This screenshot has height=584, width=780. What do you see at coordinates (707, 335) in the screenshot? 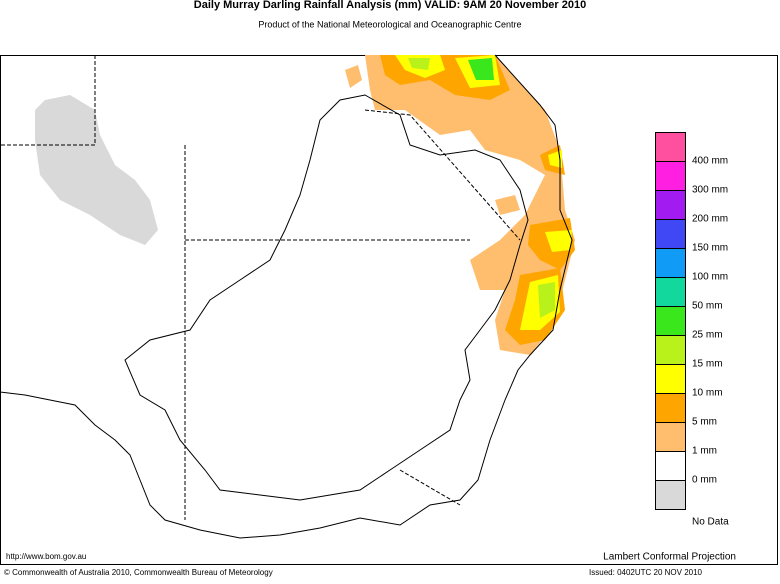
I see `legend-label: 25 mm` at bounding box center [707, 335].